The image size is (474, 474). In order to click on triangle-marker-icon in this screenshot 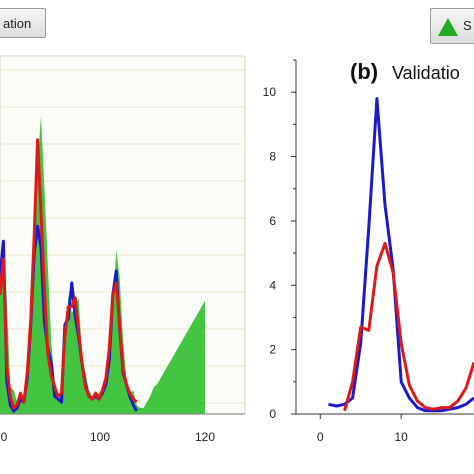, I will do `click(448, 27)`.